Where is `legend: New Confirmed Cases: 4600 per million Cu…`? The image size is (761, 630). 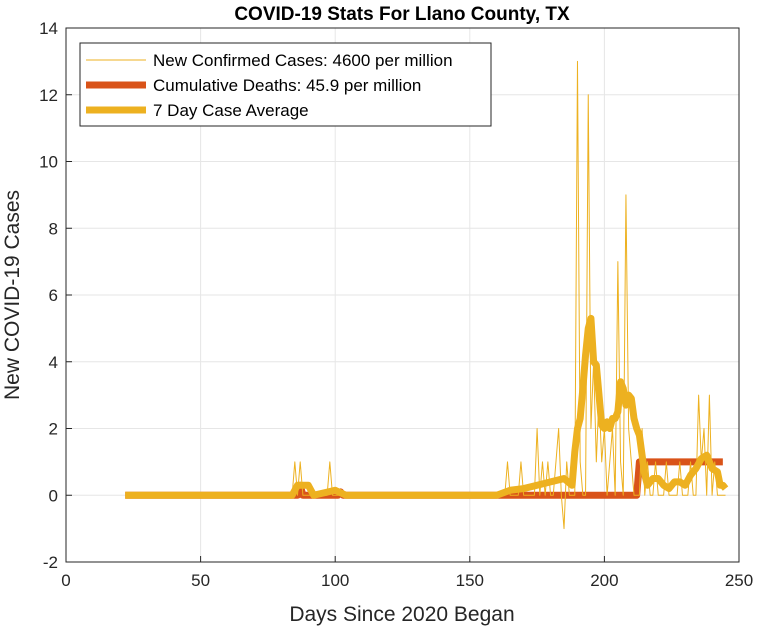
legend: New Confirmed Cases: 4600 per million Cu… is located at coordinates (285, 84).